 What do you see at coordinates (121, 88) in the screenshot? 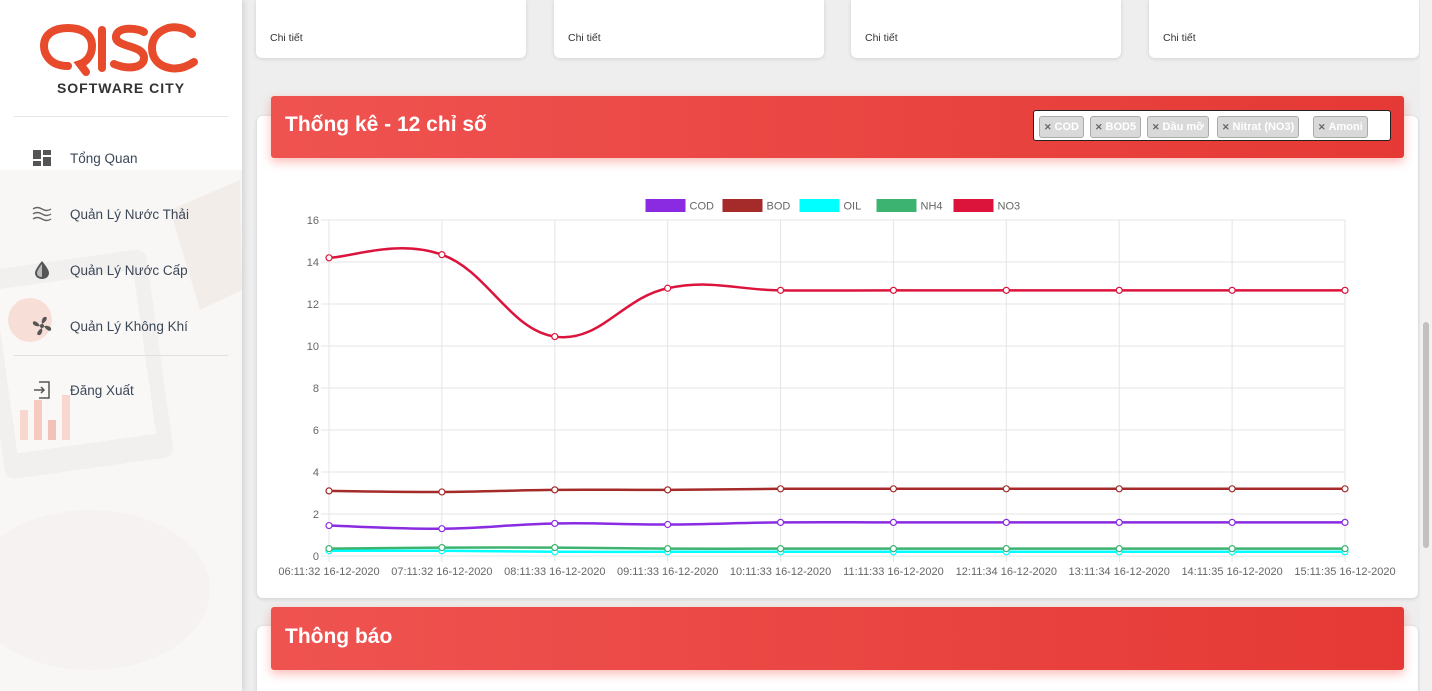
I see `logo-subtitle: SOFTWARE CITY` at bounding box center [121, 88].